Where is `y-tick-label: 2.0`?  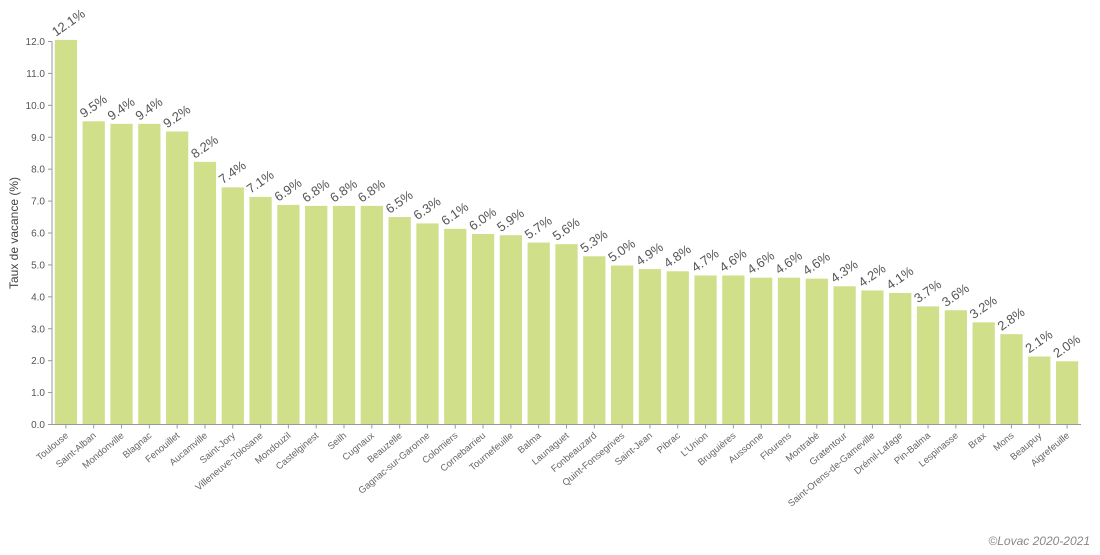
y-tick-label: 2.0 is located at coordinates (38, 361).